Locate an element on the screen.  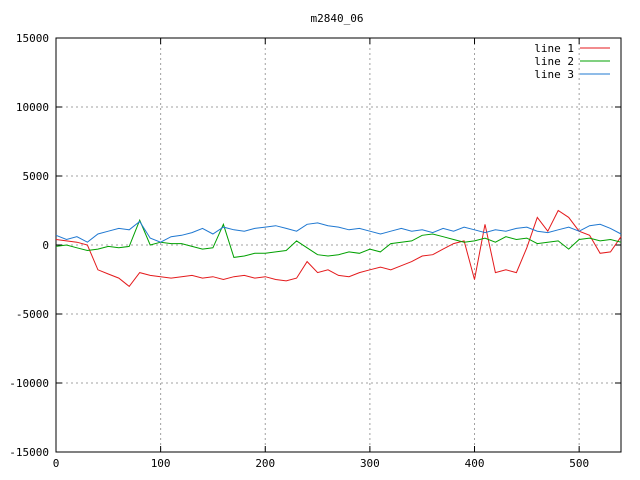
x-tick-label: 200 is located at coordinates (265, 463).